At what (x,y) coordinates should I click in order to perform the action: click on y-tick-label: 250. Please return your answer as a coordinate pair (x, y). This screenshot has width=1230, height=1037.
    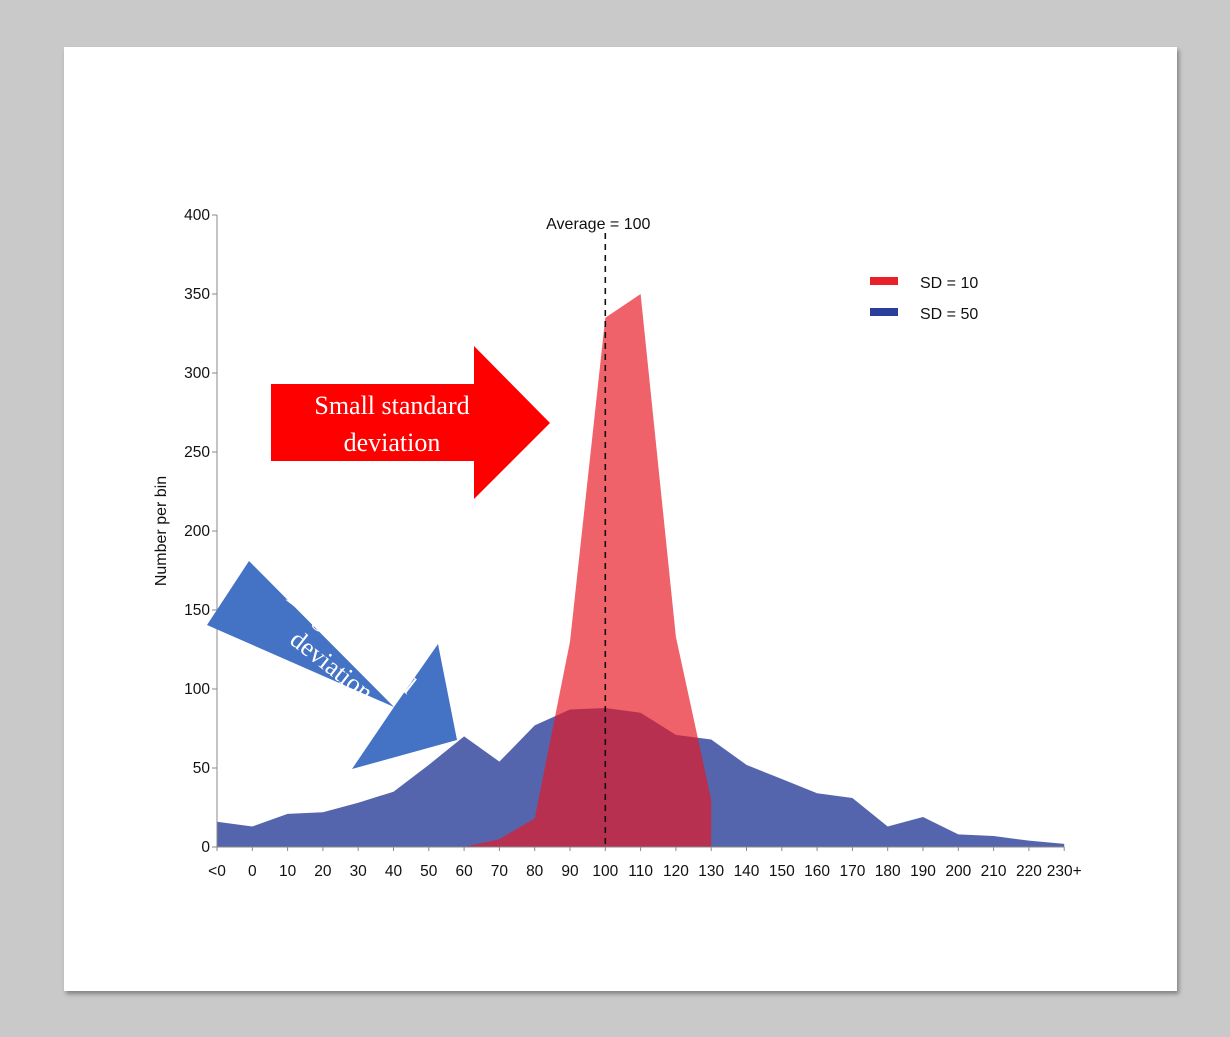
    Looking at the image, I should click on (197, 452).